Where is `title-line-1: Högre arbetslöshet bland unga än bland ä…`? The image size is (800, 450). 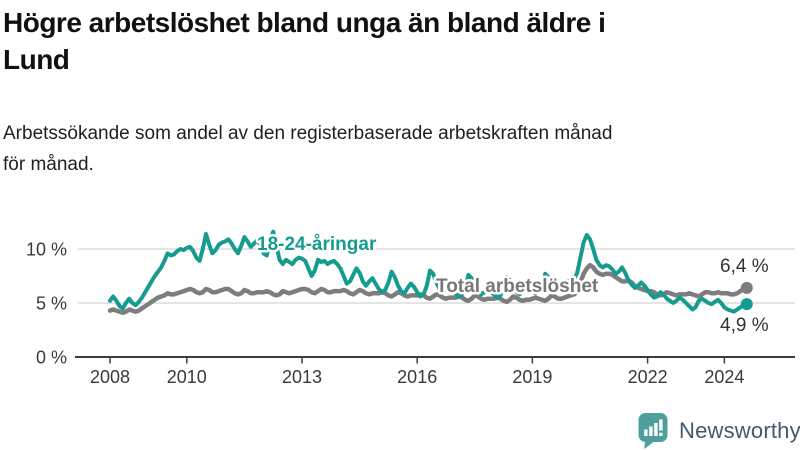
title-line-1: Högre arbetslöshet bland unga än bland ä… is located at coordinates (304, 22).